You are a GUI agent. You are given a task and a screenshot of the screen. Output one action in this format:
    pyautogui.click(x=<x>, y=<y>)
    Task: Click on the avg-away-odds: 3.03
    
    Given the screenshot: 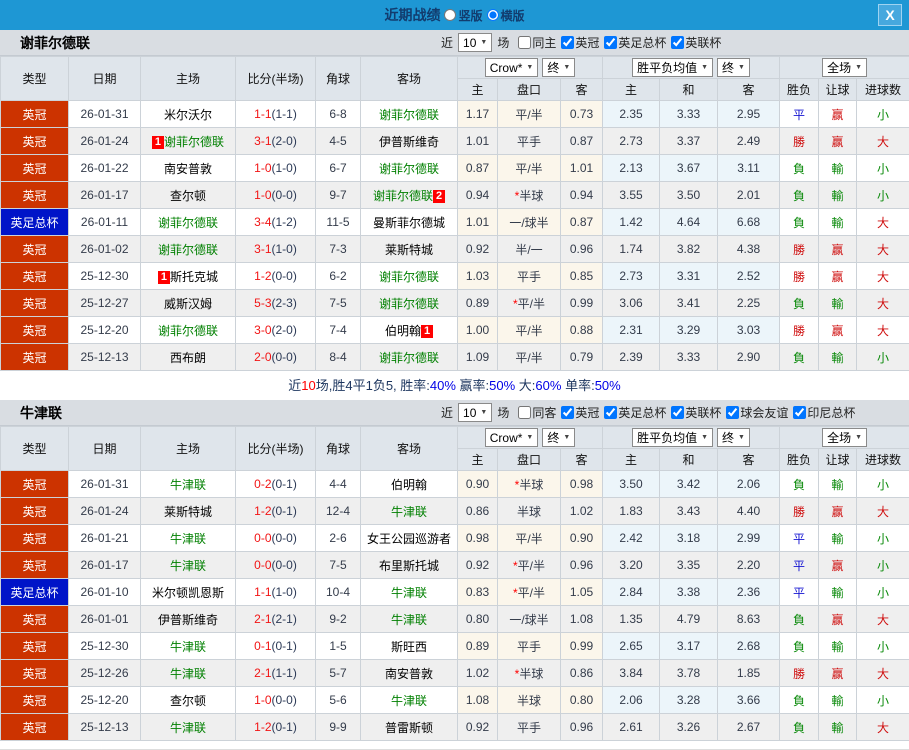 What is the action you would take?
    pyautogui.click(x=749, y=330)
    